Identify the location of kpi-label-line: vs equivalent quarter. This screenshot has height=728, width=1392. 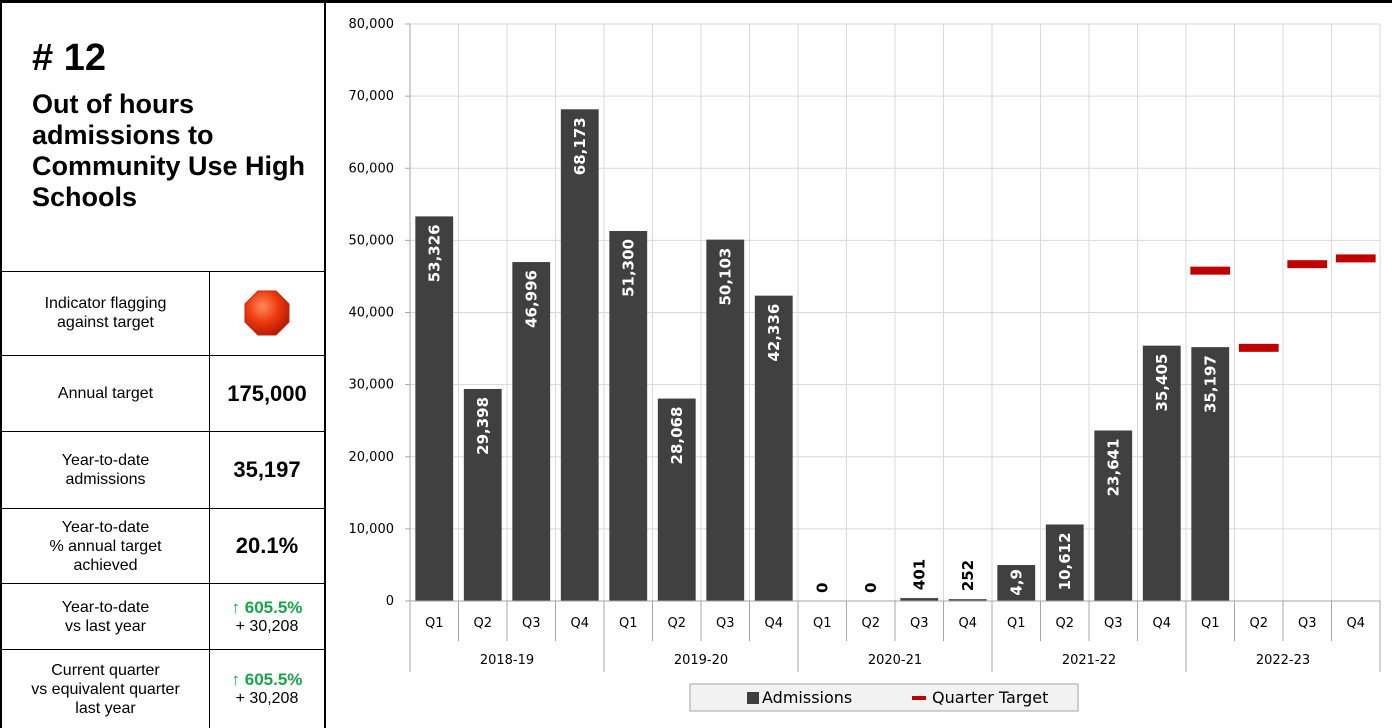
(105, 689).